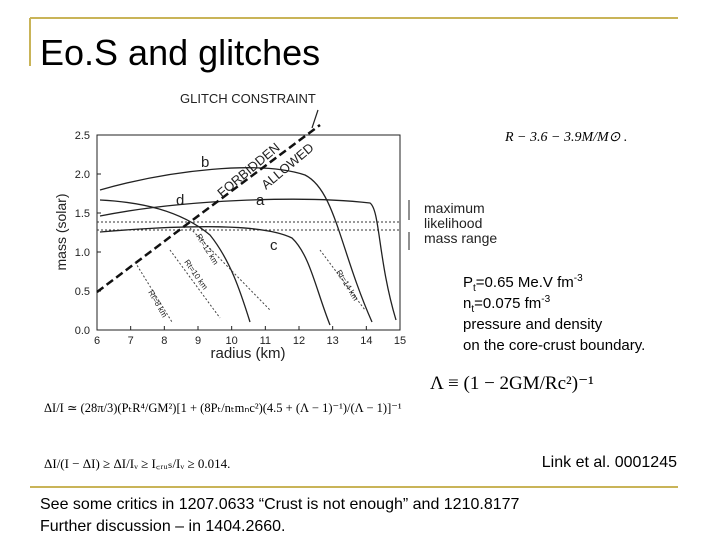  What do you see at coordinates (82, 331) in the screenshot?
I see `y-tick-label: 0.0` at bounding box center [82, 331].